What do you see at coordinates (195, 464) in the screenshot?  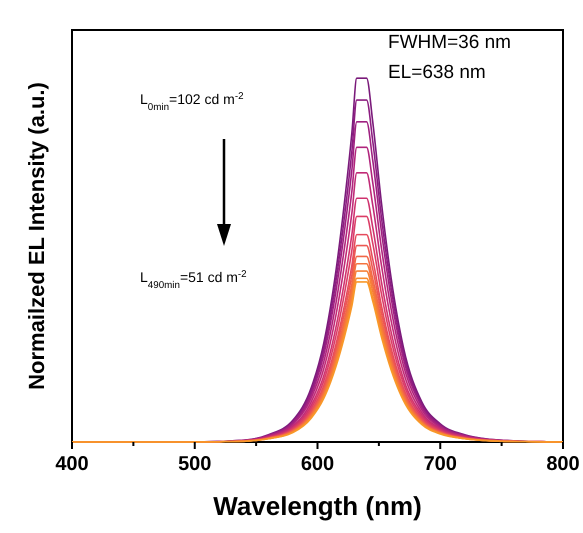 I see `x-tick-label: 500` at bounding box center [195, 464].